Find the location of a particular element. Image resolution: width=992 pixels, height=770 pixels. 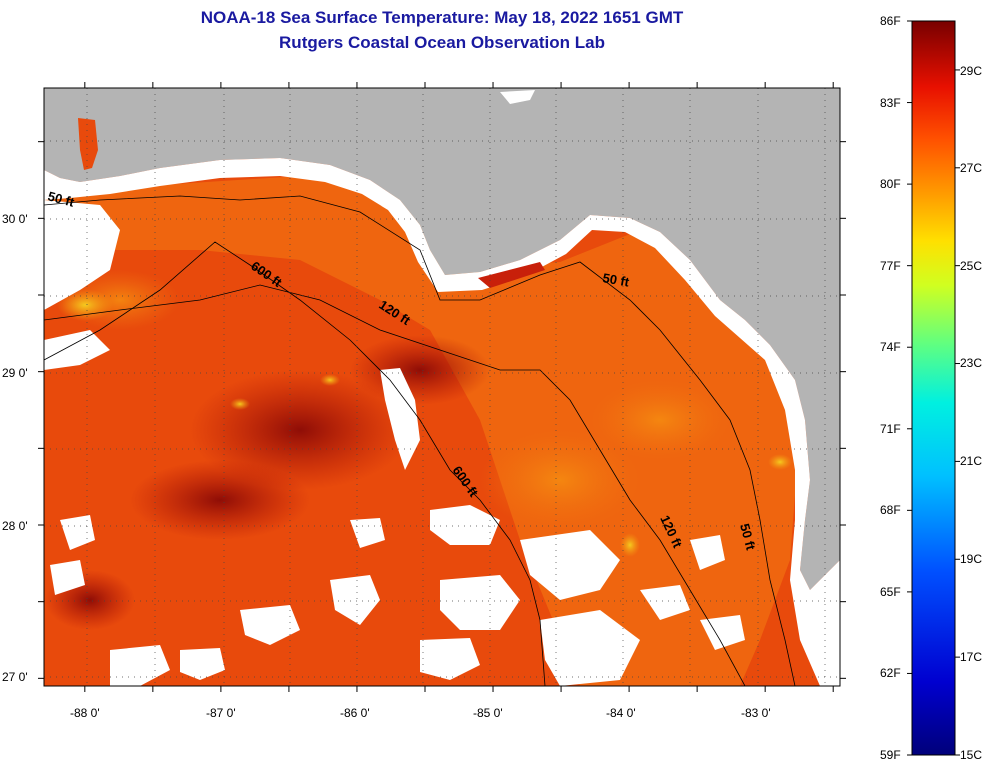

colorbar-c-label: 19C is located at coordinates (971, 559).